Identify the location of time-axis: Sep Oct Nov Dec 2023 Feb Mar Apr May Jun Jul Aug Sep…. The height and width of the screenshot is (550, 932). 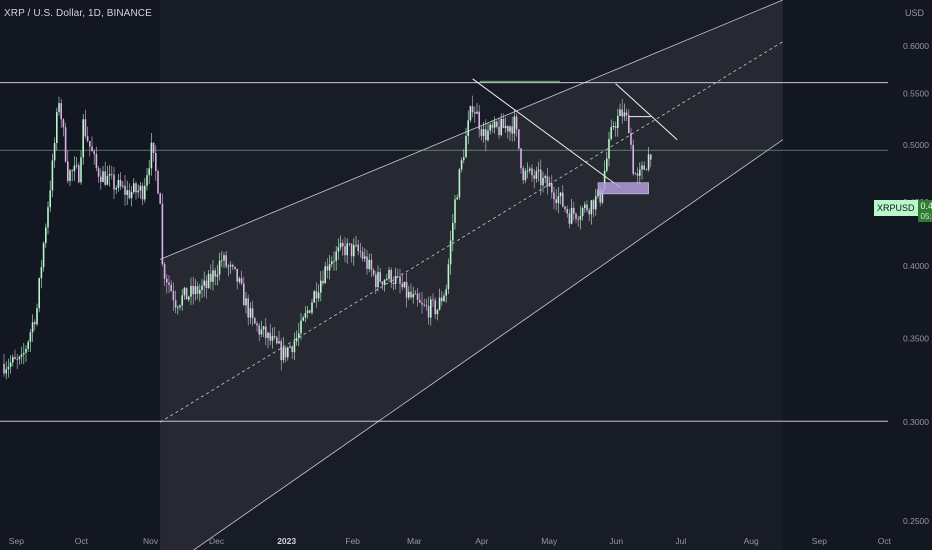
(450, 541).